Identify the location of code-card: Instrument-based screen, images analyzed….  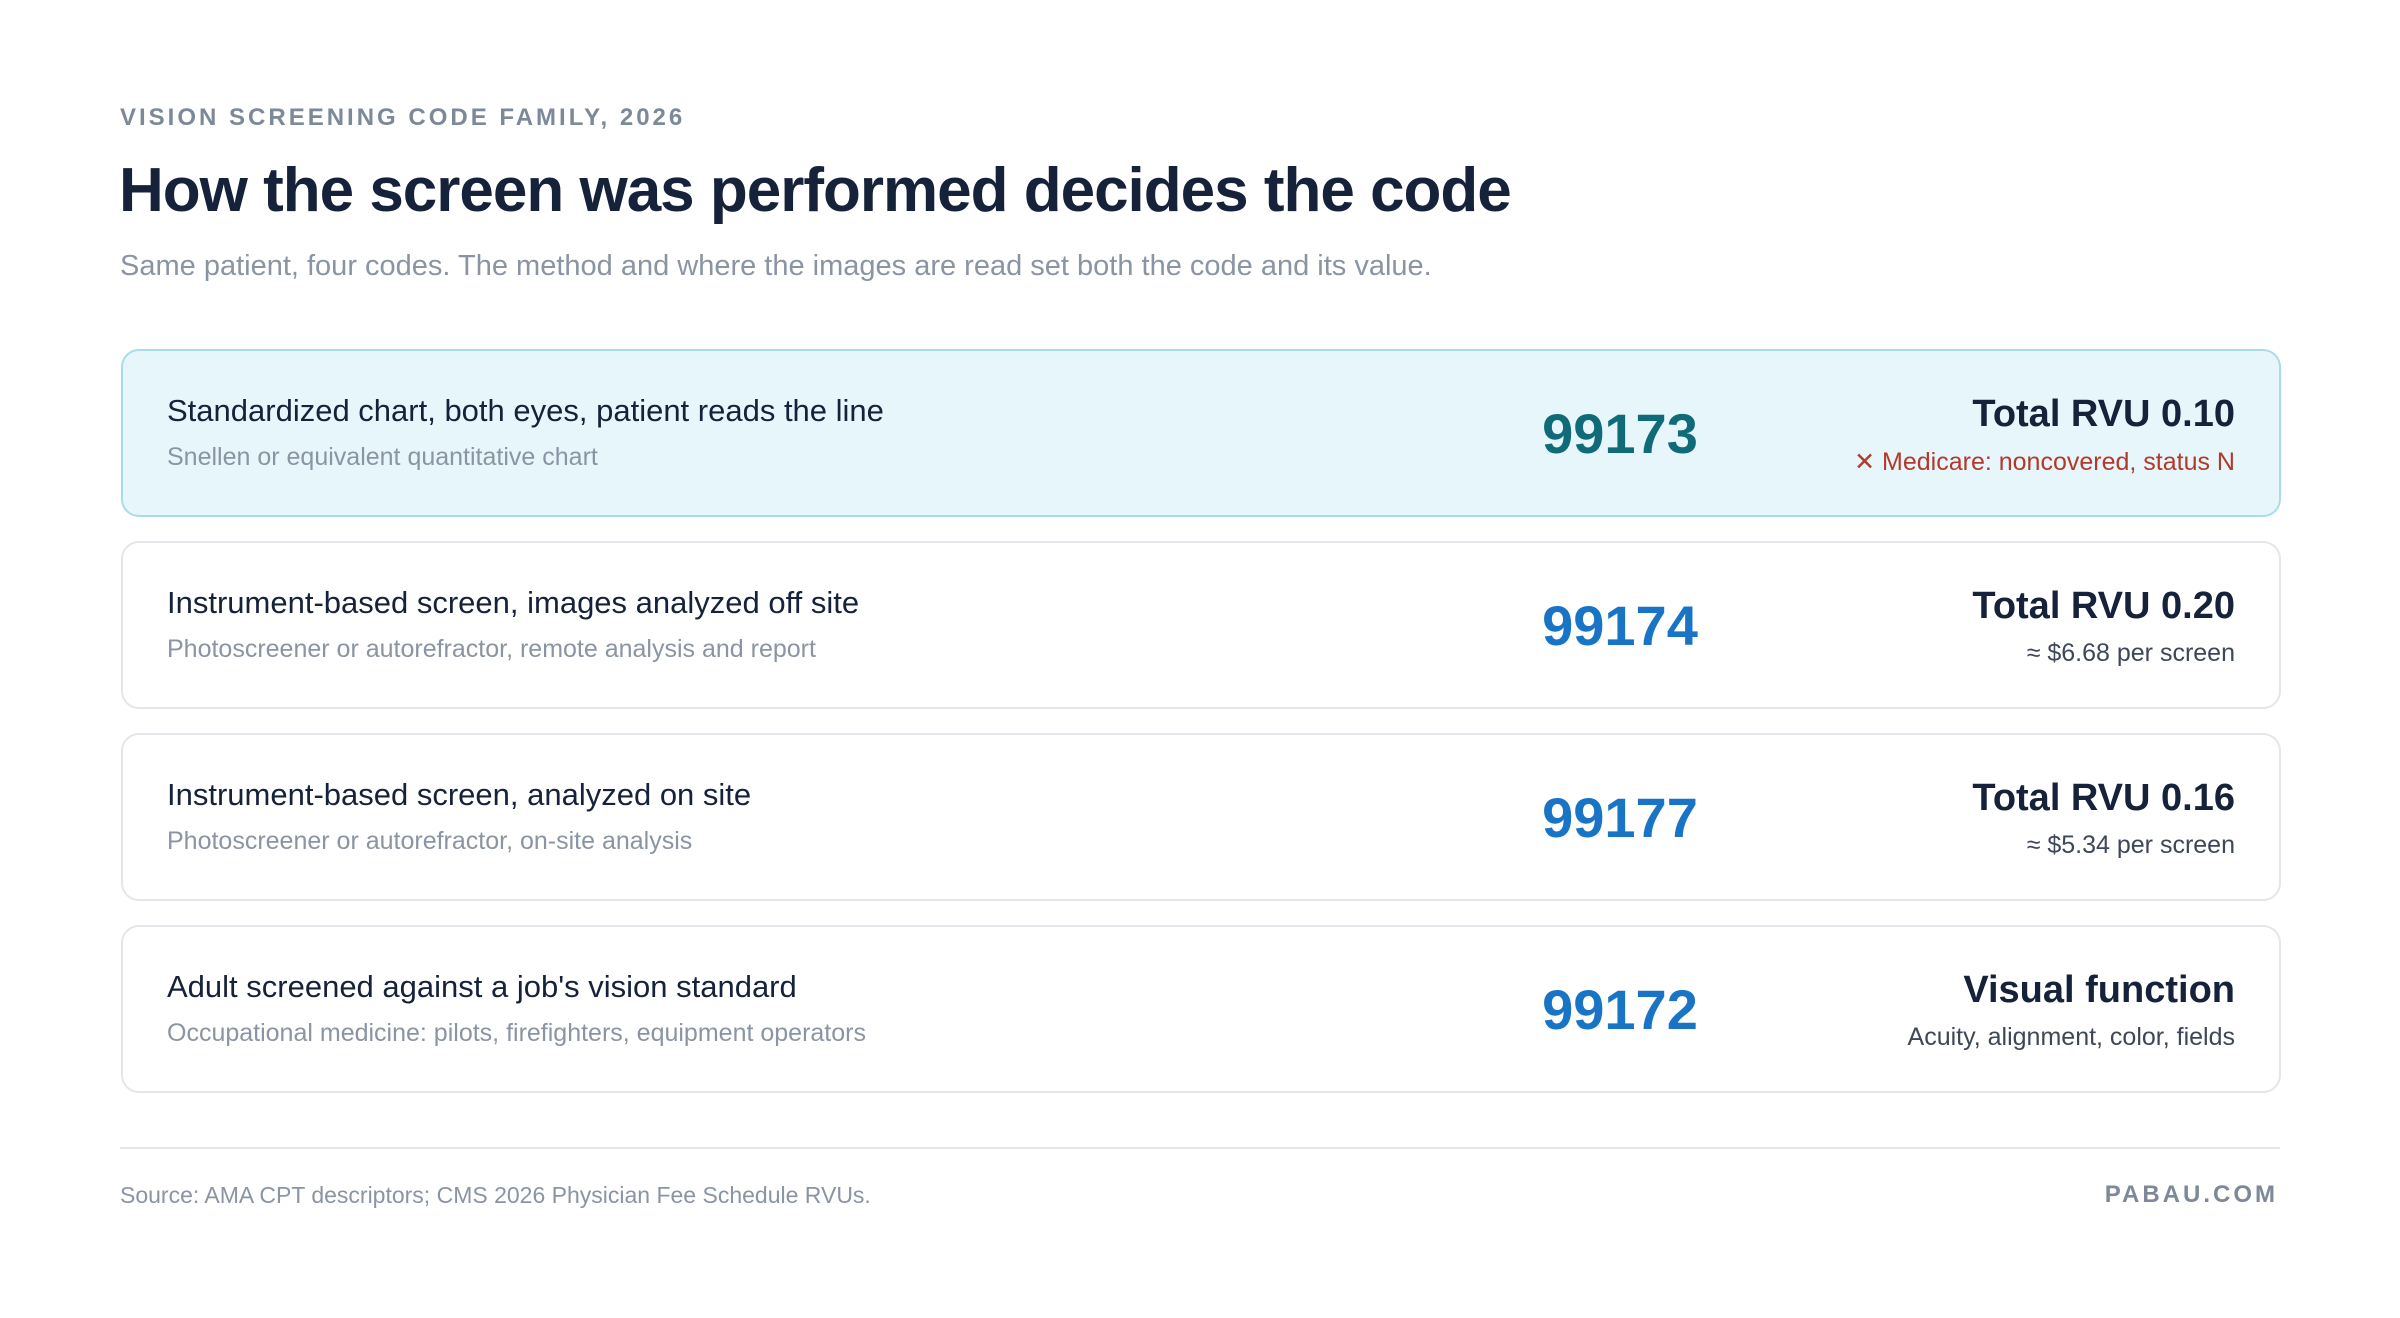
(1201, 625).